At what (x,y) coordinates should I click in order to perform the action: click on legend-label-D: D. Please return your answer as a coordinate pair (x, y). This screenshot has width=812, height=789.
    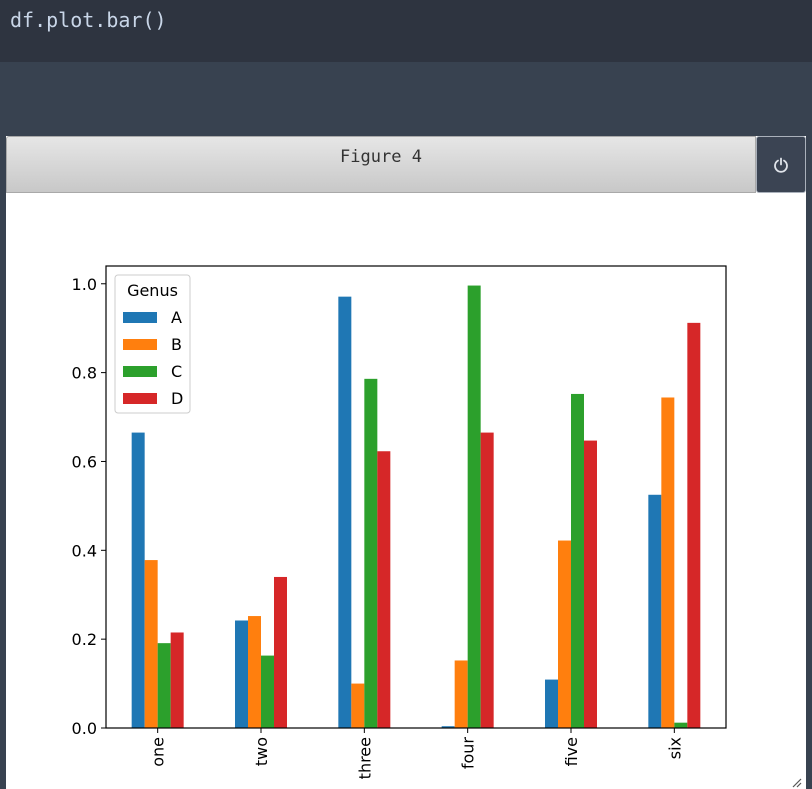
    Looking at the image, I should click on (177, 398).